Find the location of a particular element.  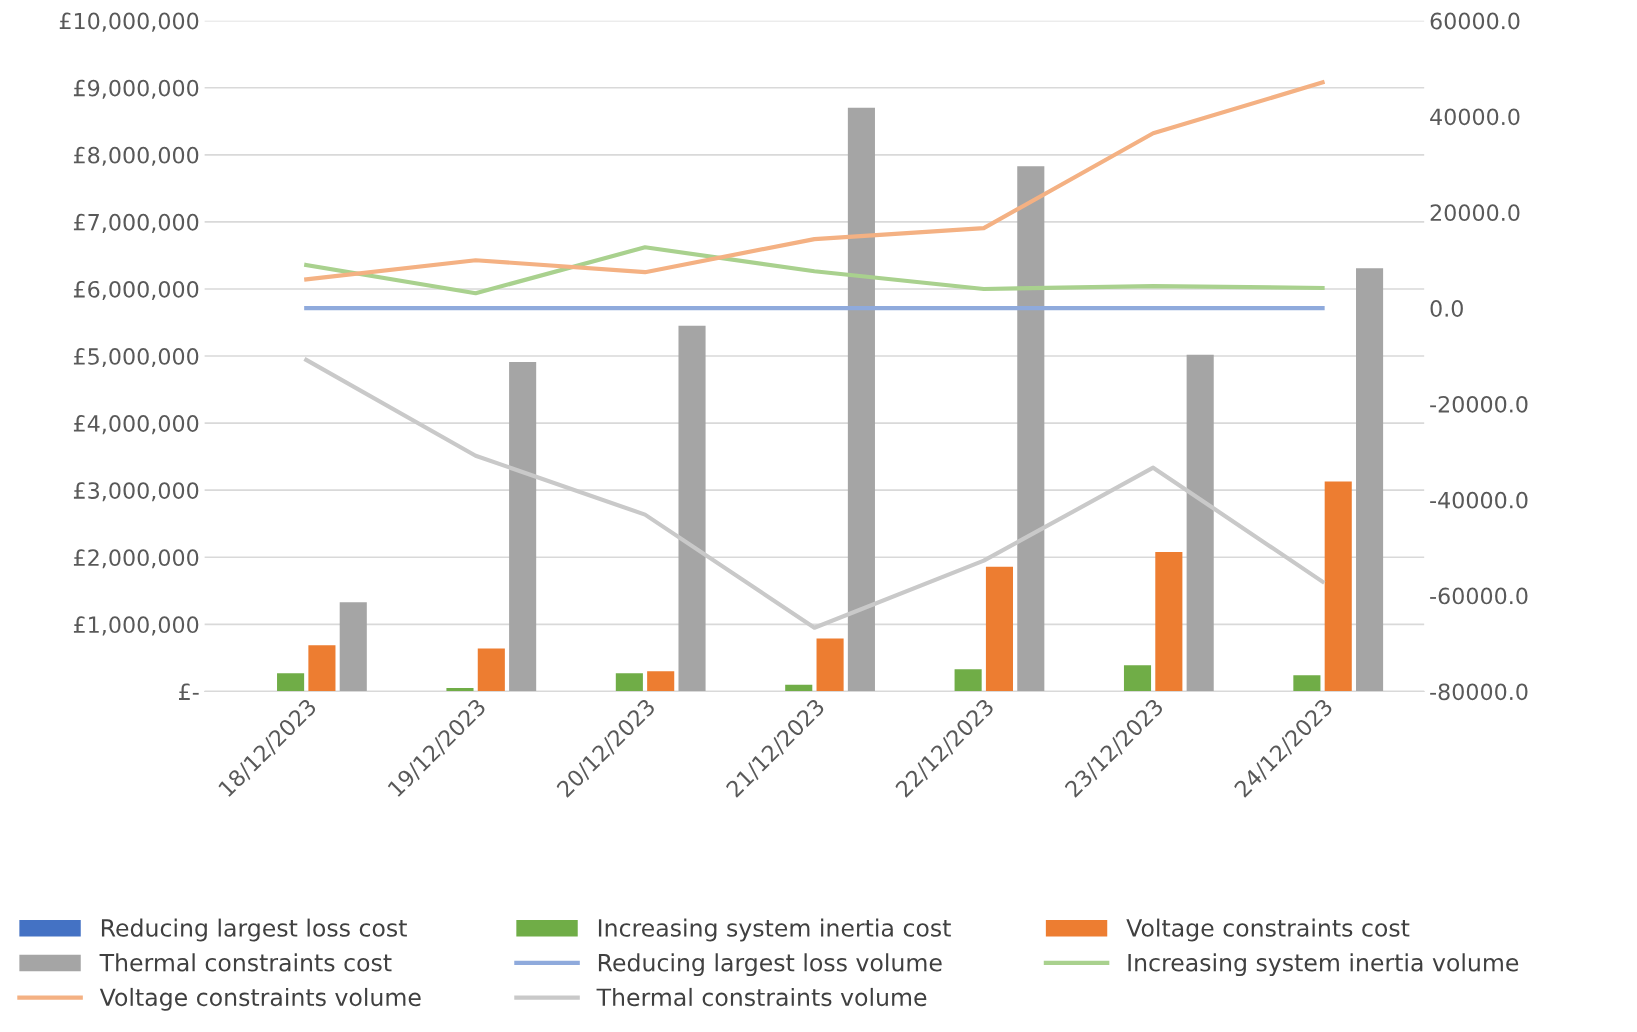

y-tick-label: £7,000,000 is located at coordinates (136, 223).